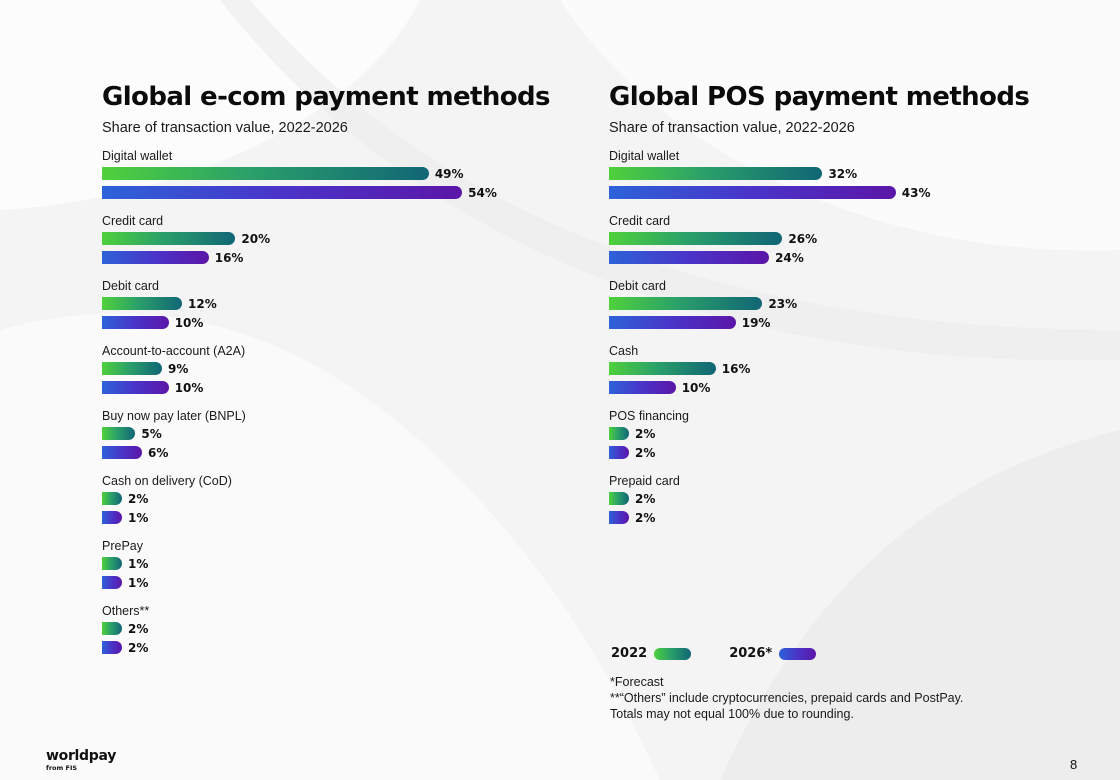  I want to click on logo-subline: from FIS, so click(62, 768).